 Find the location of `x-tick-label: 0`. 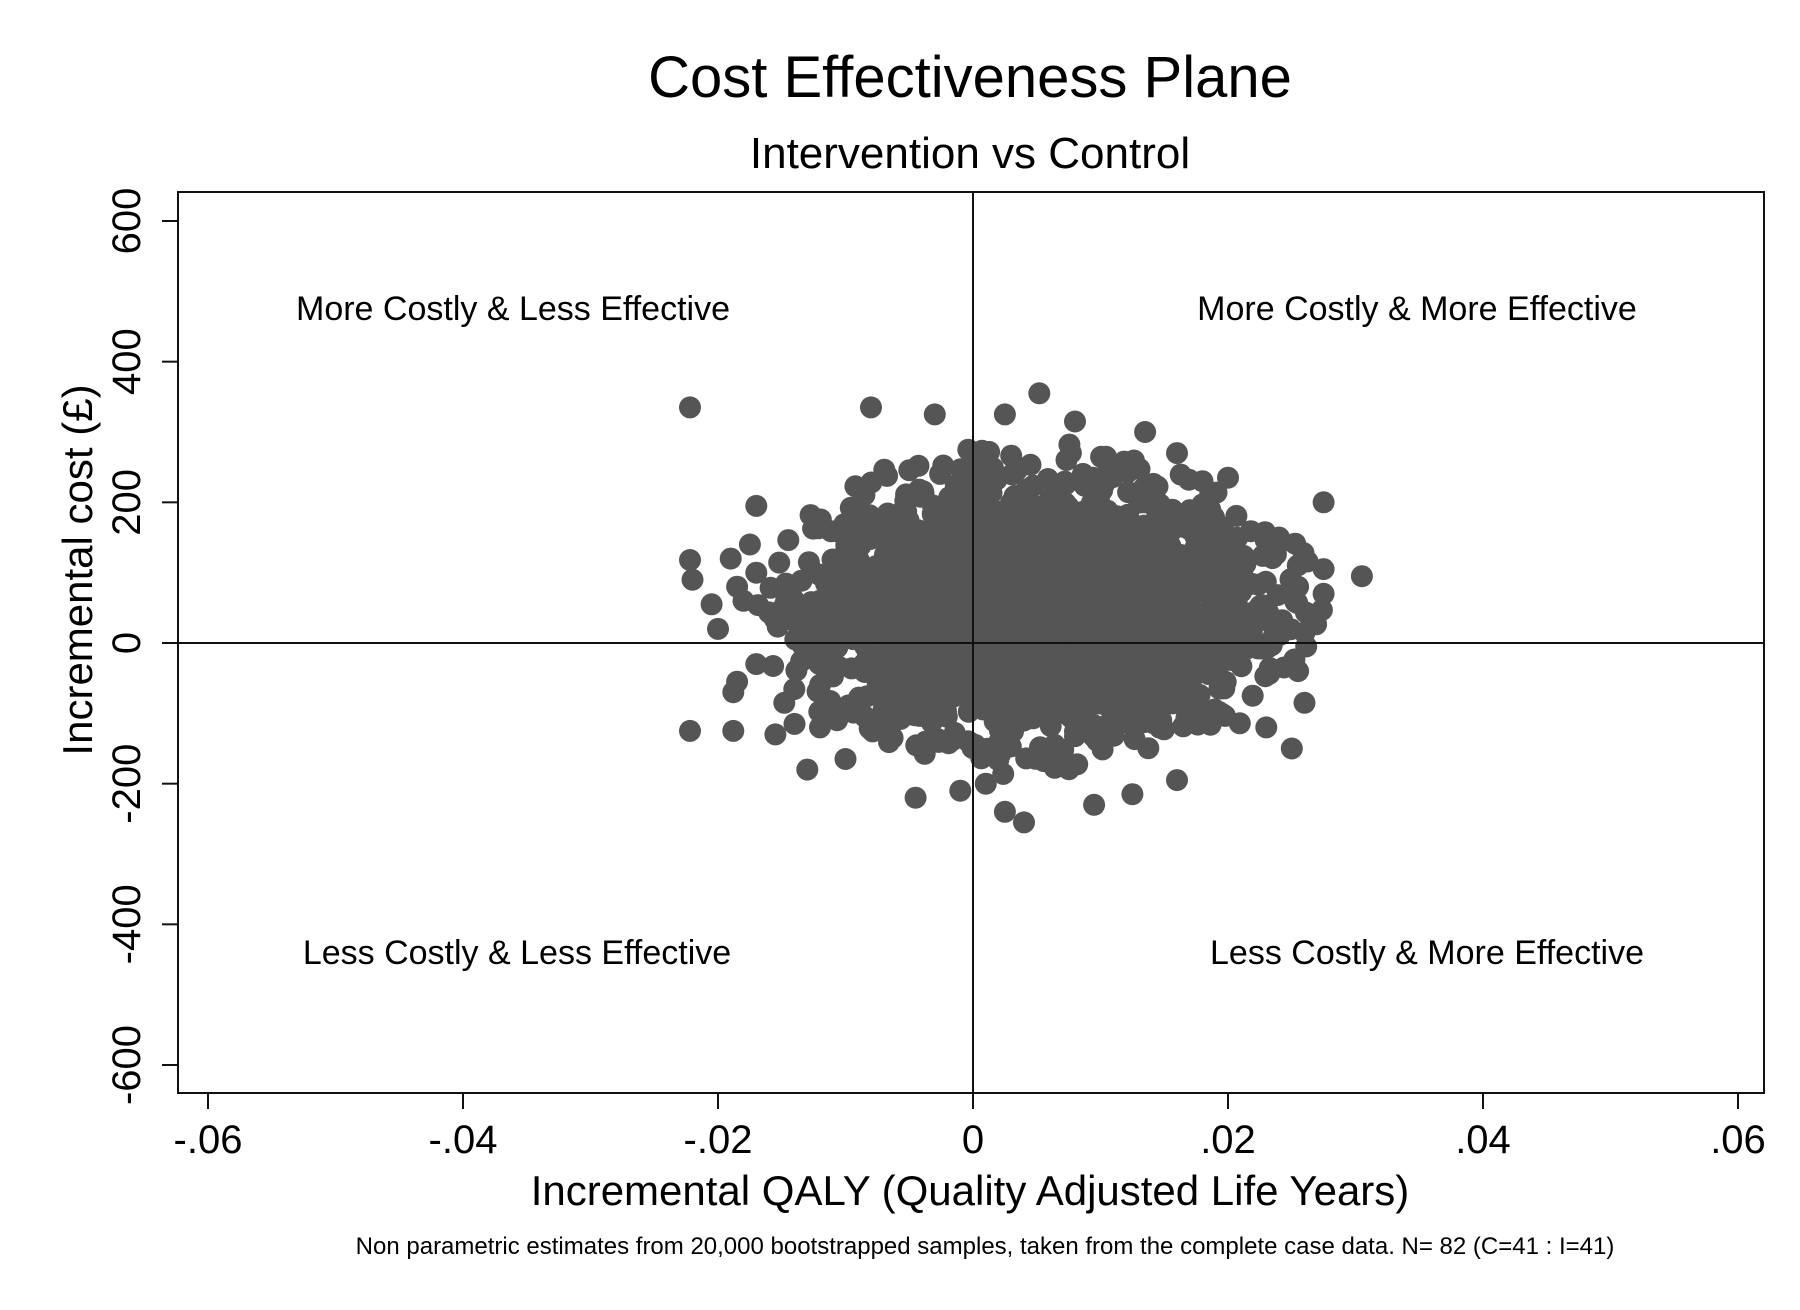

x-tick-label: 0 is located at coordinates (973, 1140).